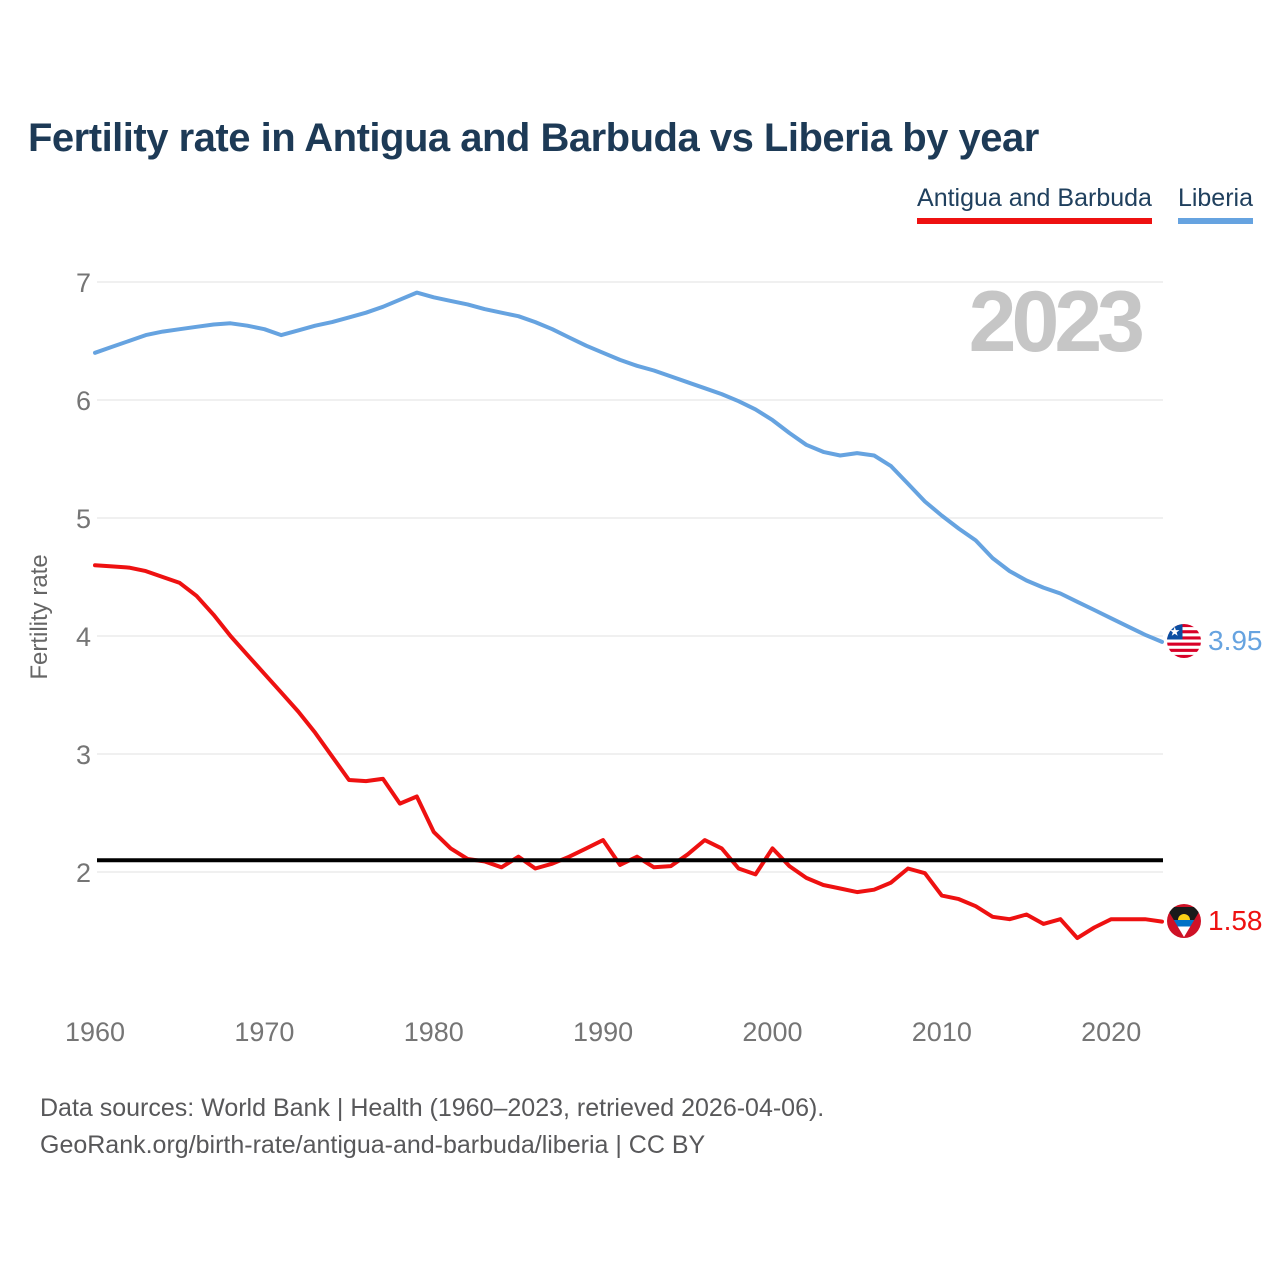 The height and width of the screenshot is (1280, 1280). I want to click on y-tick-label: 7, so click(83, 283).